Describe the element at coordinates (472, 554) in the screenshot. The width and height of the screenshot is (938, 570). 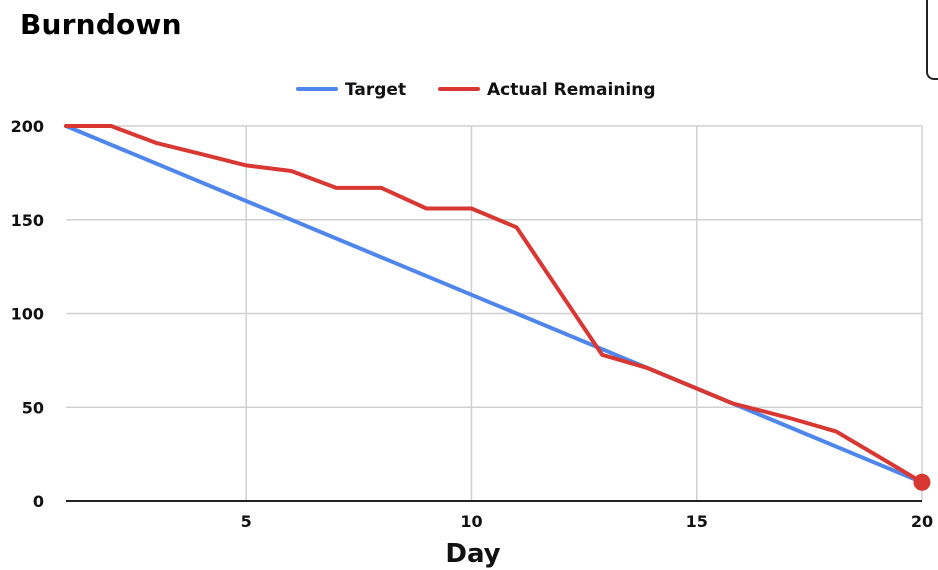
I see `x-axis-title: Day` at that location.